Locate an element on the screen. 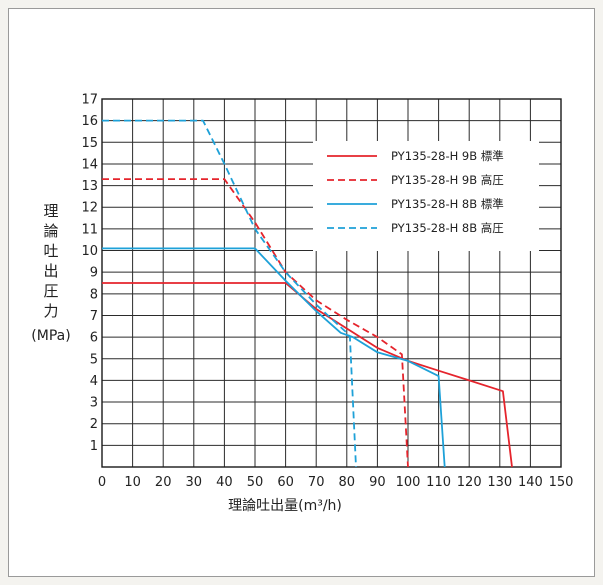 Image resolution: width=603 pixels, height=585 pixels. y-tick-label: 3 is located at coordinates (94, 403).